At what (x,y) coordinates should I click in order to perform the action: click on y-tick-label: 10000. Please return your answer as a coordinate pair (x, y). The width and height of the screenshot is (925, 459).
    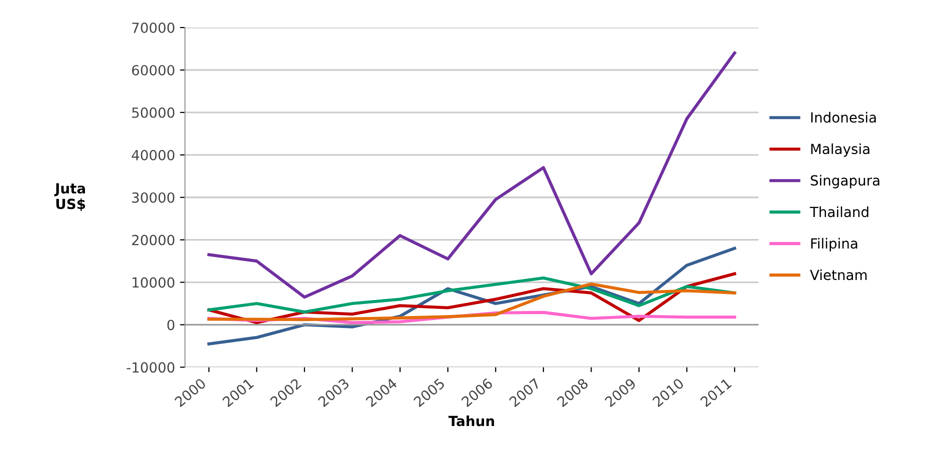
    Looking at the image, I should click on (153, 282).